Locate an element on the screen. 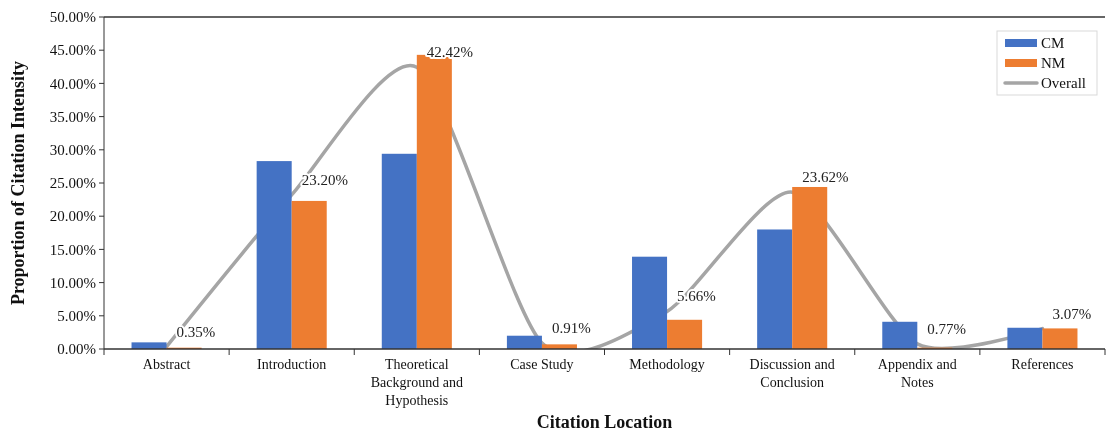 The width and height of the screenshot is (1113, 432). y-tick-label: 5.00% is located at coordinates (76, 316).